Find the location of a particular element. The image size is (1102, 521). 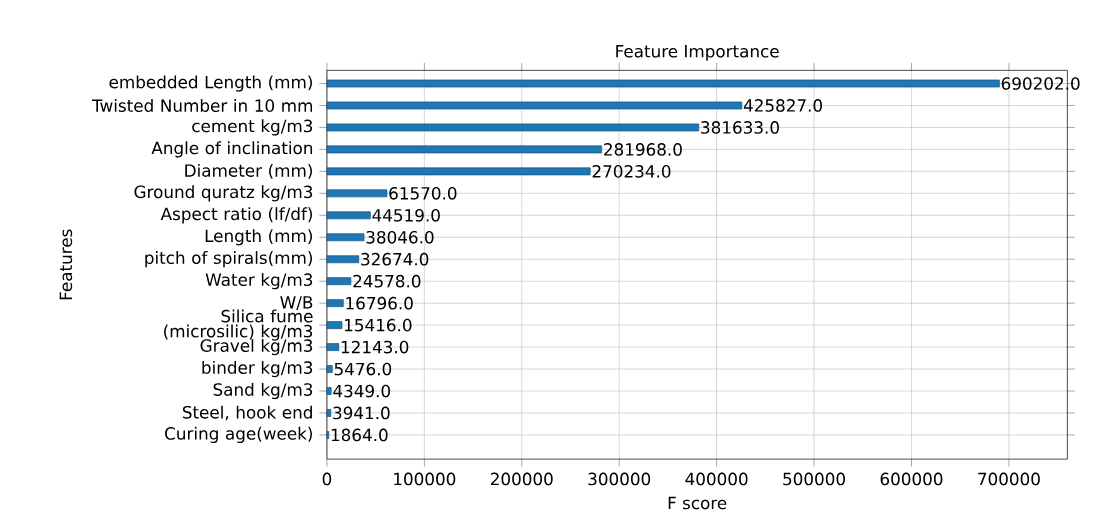

data-label: 270234.0 is located at coordinates (631, 171).